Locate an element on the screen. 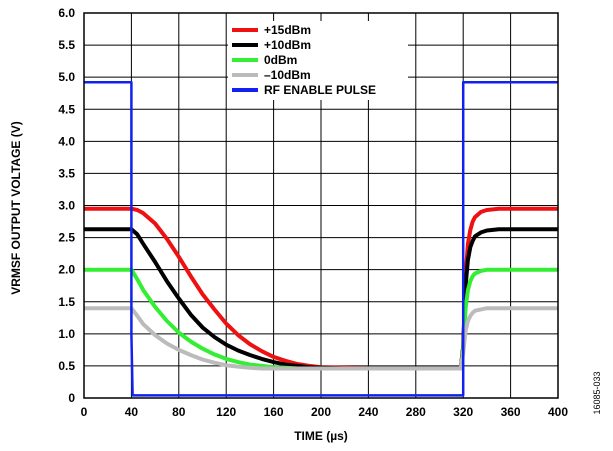 The height and width of the screenshot is (451, 613). x-tick-label: 400 is located at coordinates (558, 412).